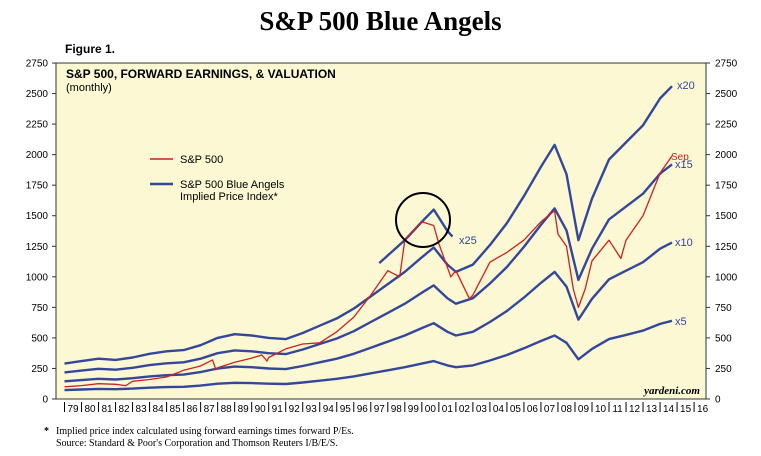 The image size is (761, 456). What do you see at coordinates (669, 409) in the screenshot?
I see `x-tick-label: 14` at bounding box center [669, 409].